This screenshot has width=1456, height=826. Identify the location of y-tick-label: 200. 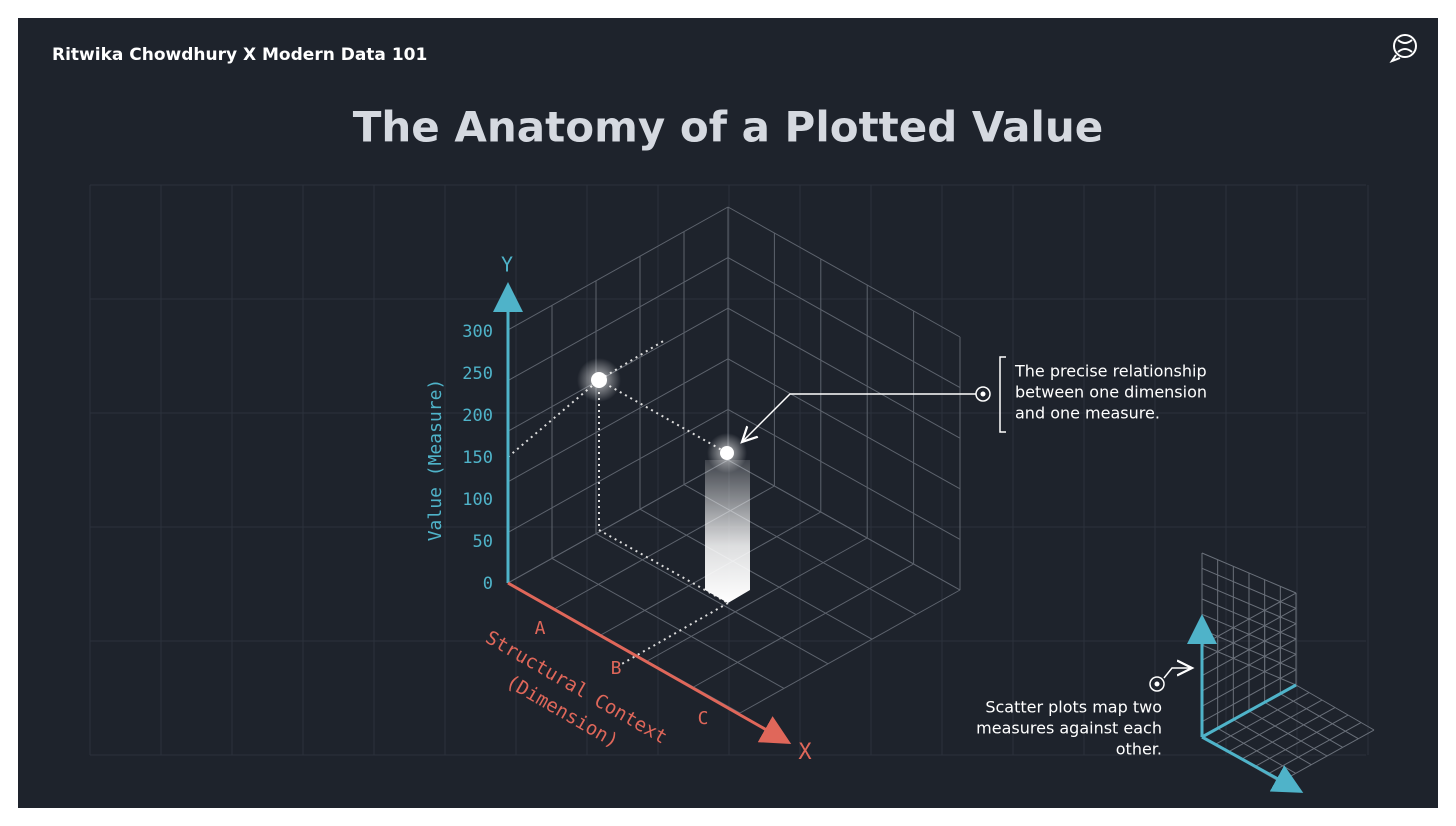
(477, 416).